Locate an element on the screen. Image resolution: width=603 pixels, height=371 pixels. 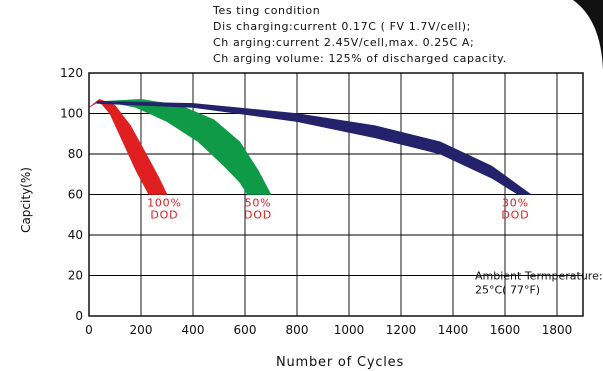
ambient-temperature-note: Ambient Termperature:25°C( 77°F) is located at coordinates (539, 283).